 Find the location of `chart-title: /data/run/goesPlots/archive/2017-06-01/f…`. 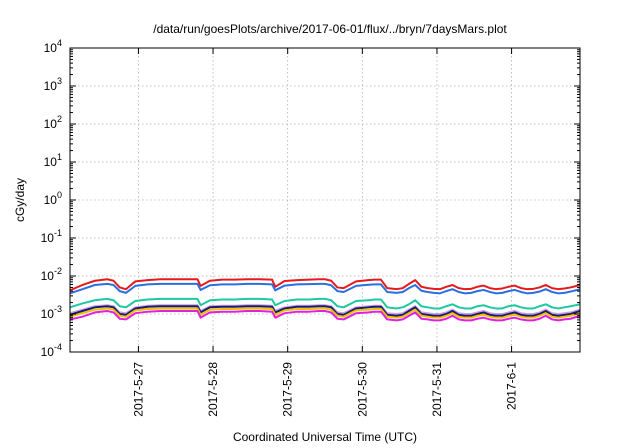

chart-title: /data/run/goesPlots/archive/2017-06-01/f… is located at coordinates (330, 29).